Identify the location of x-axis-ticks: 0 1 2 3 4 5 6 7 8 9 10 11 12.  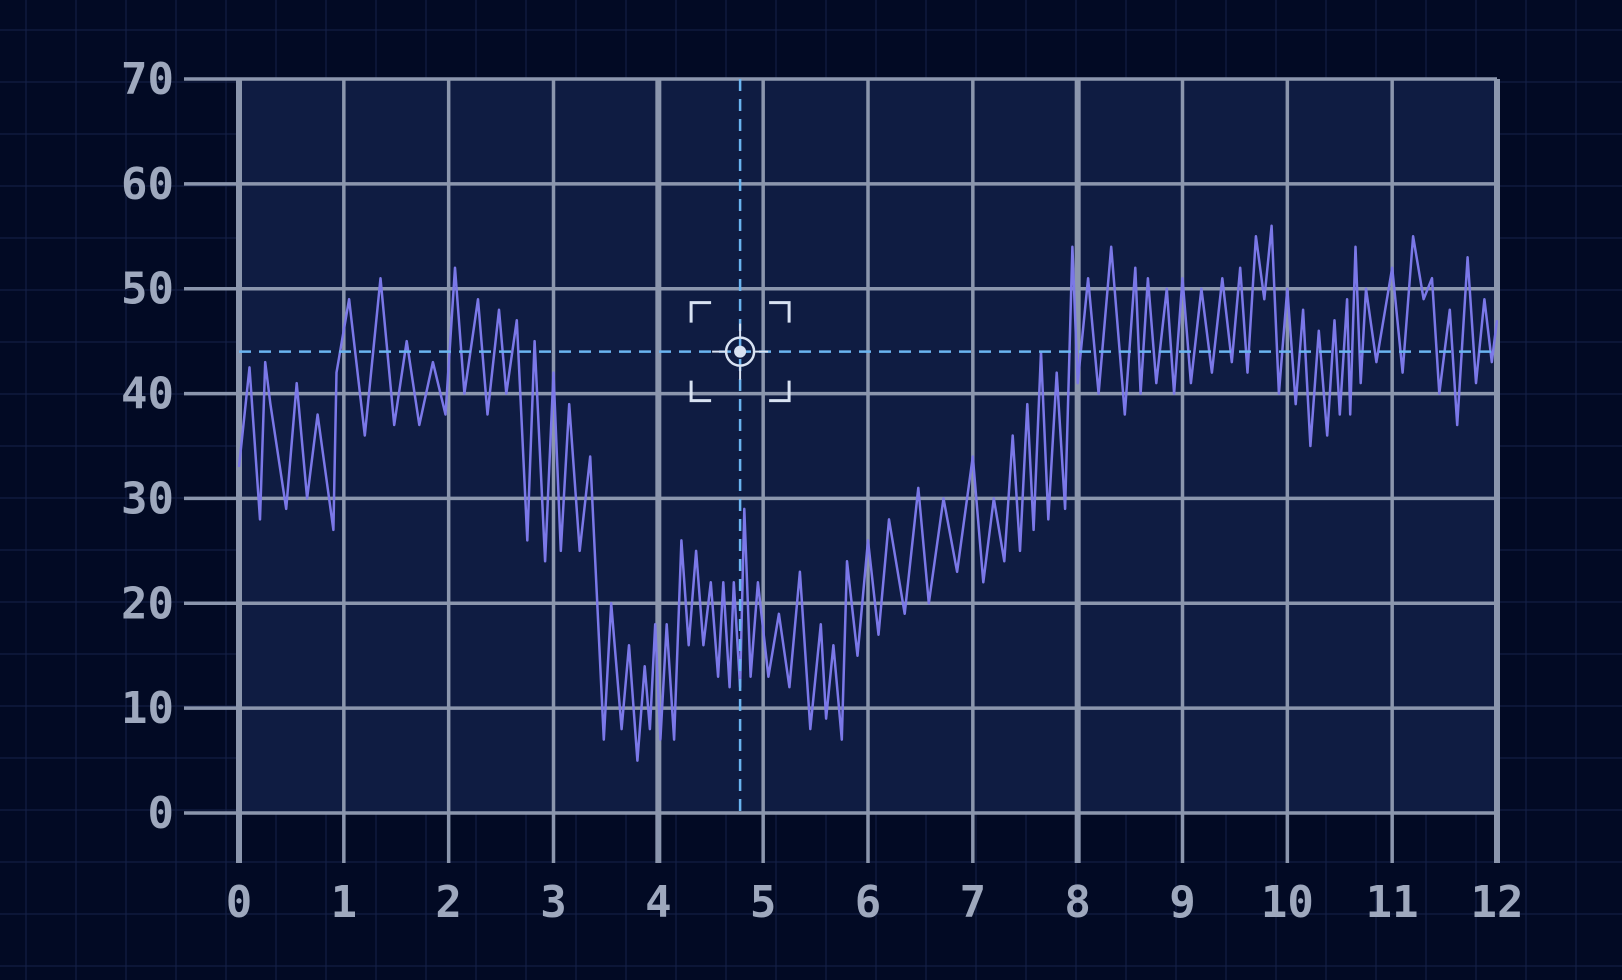
(875, 902).